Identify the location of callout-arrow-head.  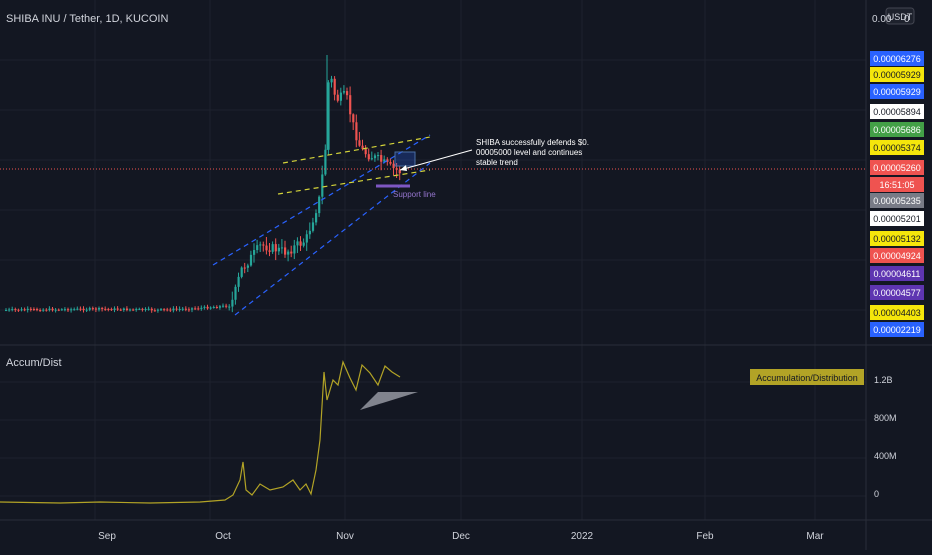
(403, 168).